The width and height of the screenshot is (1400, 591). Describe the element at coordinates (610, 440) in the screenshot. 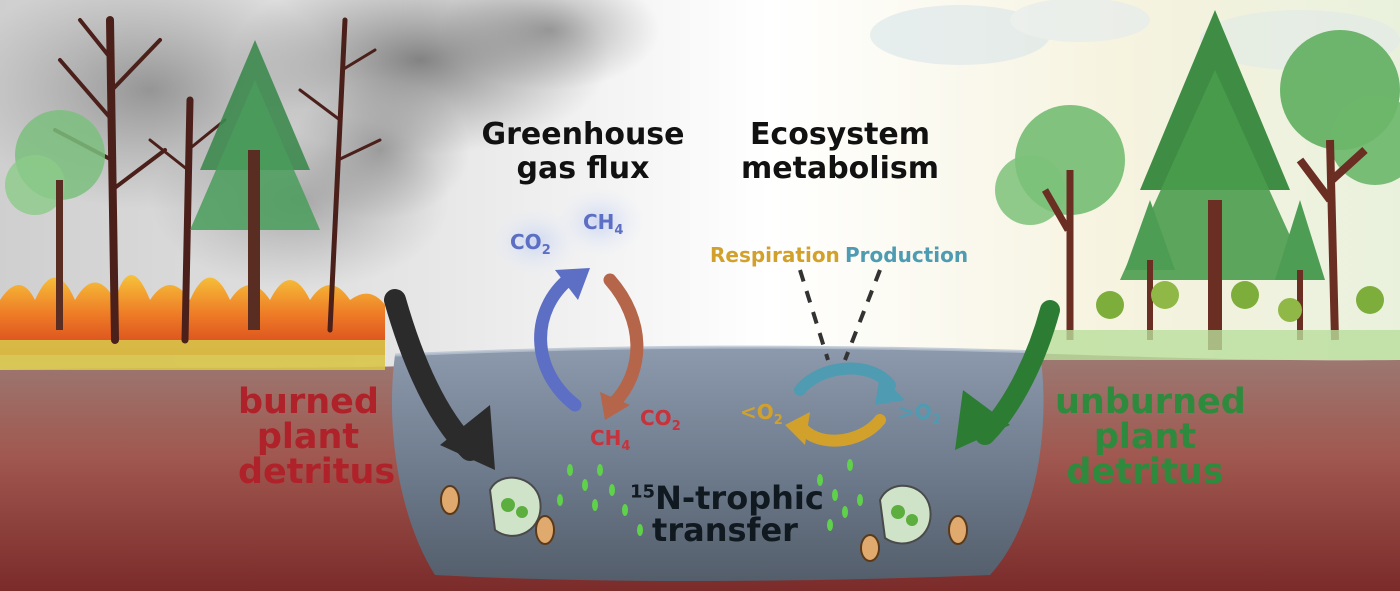

I see `ch4-water-label: CH4` at that location.